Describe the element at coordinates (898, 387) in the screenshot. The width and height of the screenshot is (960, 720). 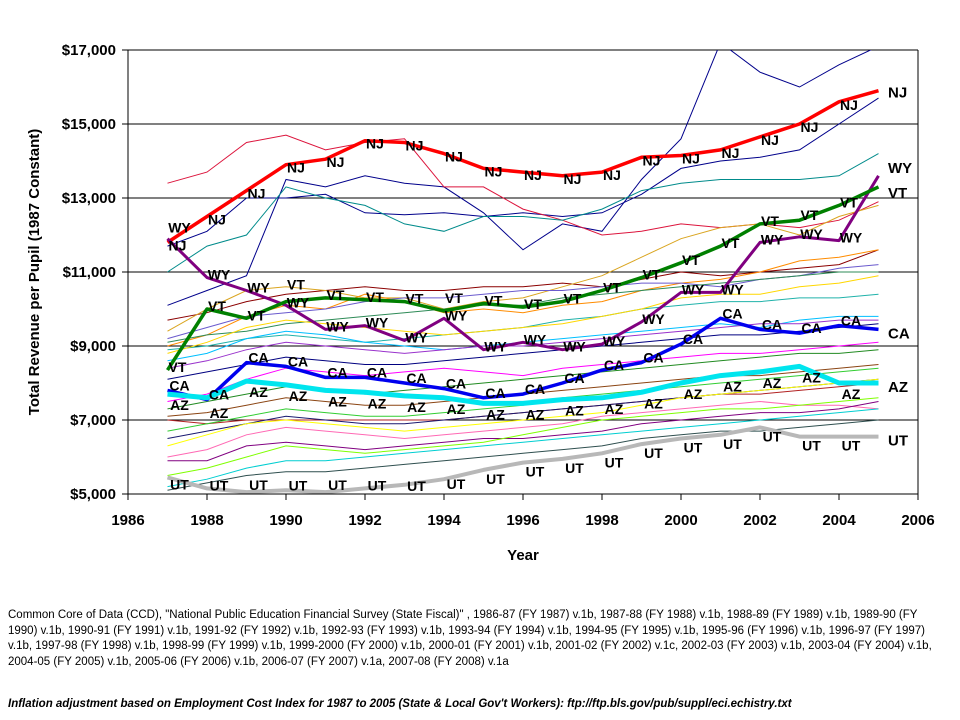
I see `end-label-az: AZ` at that location.